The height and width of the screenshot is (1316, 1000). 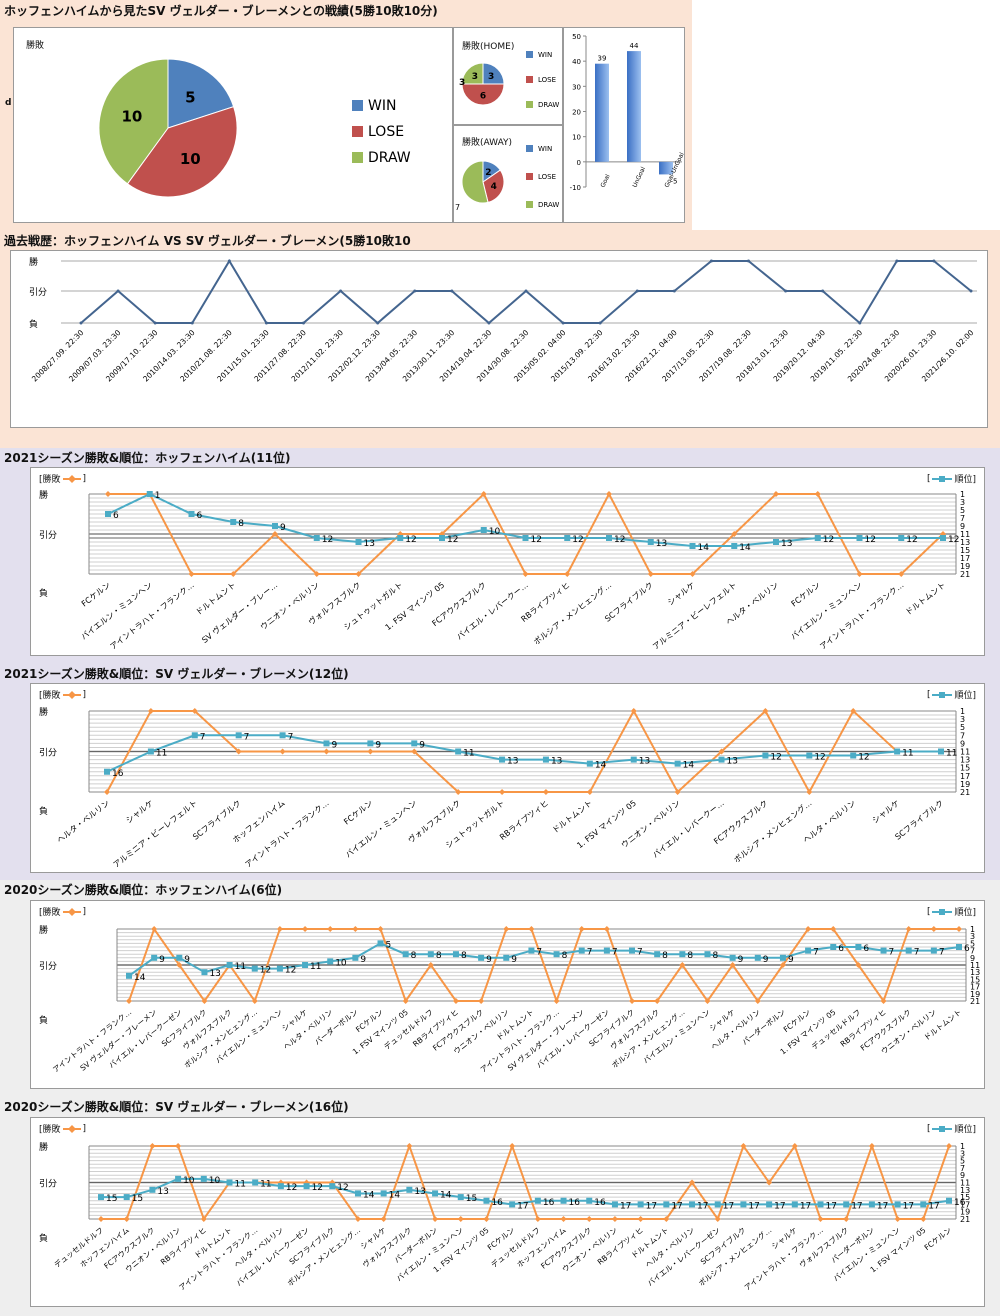 I want to click on rank-data-label: 16, so click(x=497, y=1203).